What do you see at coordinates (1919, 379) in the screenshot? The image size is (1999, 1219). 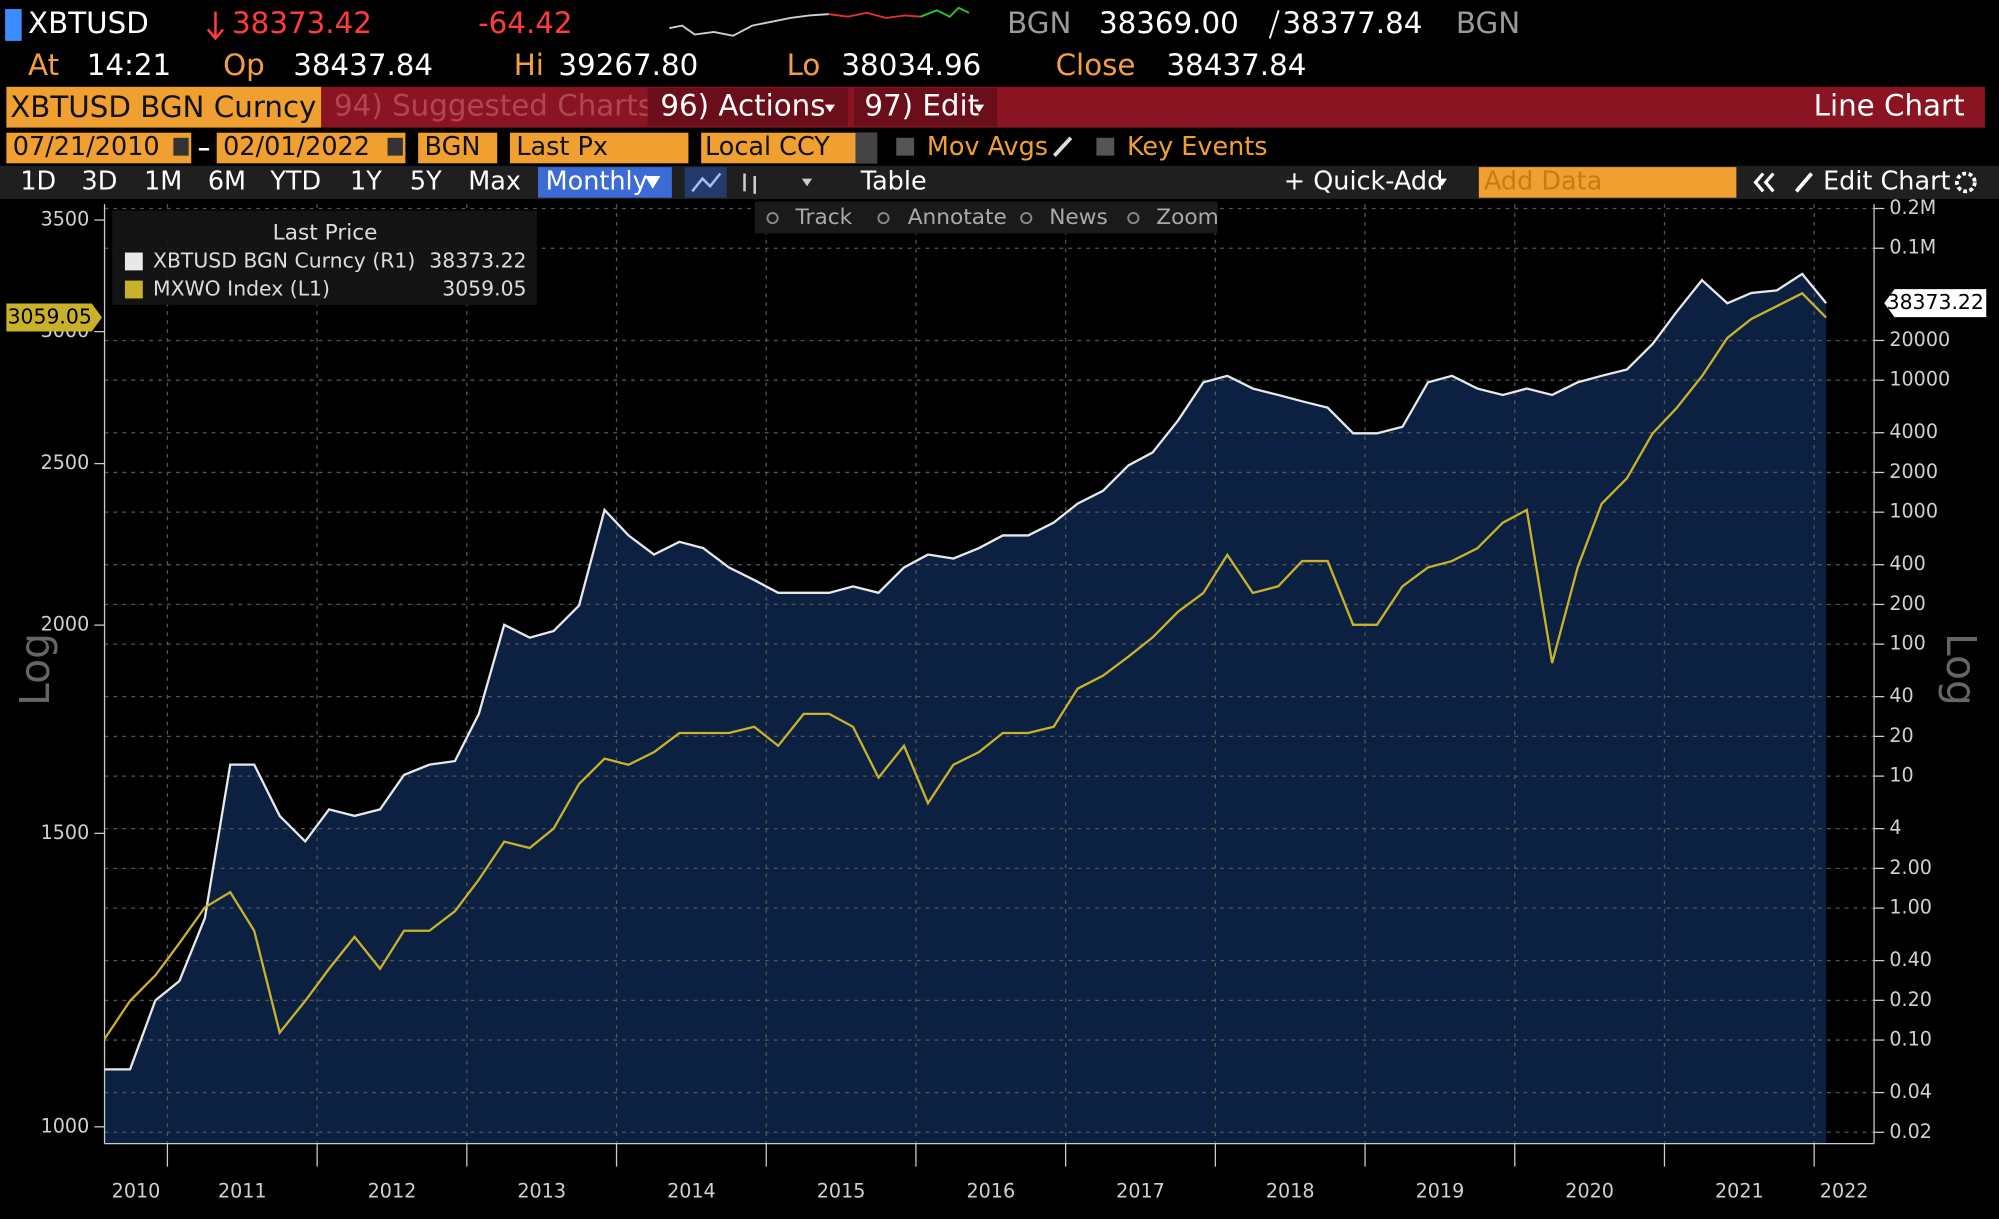 I see `y2-tick-label: 10000` at bounding box center [1919, 379].